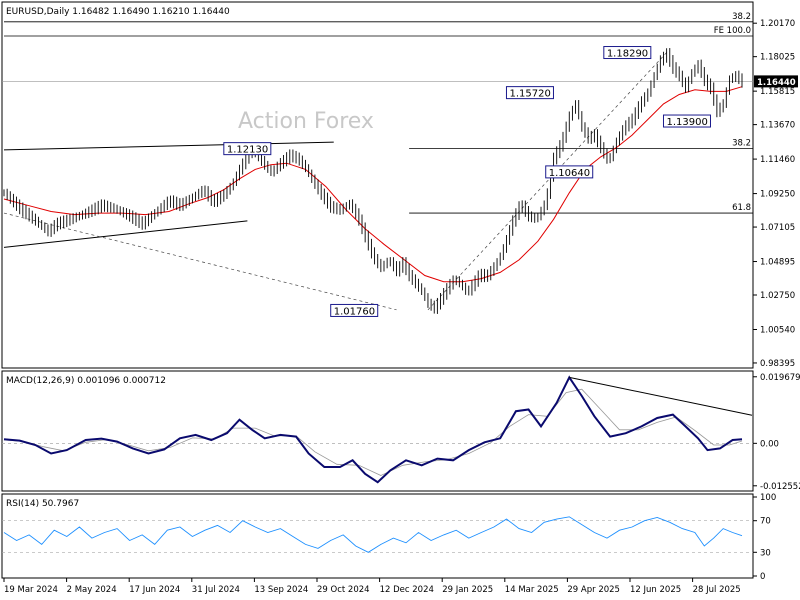 The image size is (800, 600). What do you see at coordinates (741, 208) in the screenshot?
I see `fib-label-3: 61.8` at bounding box center [741, 208].